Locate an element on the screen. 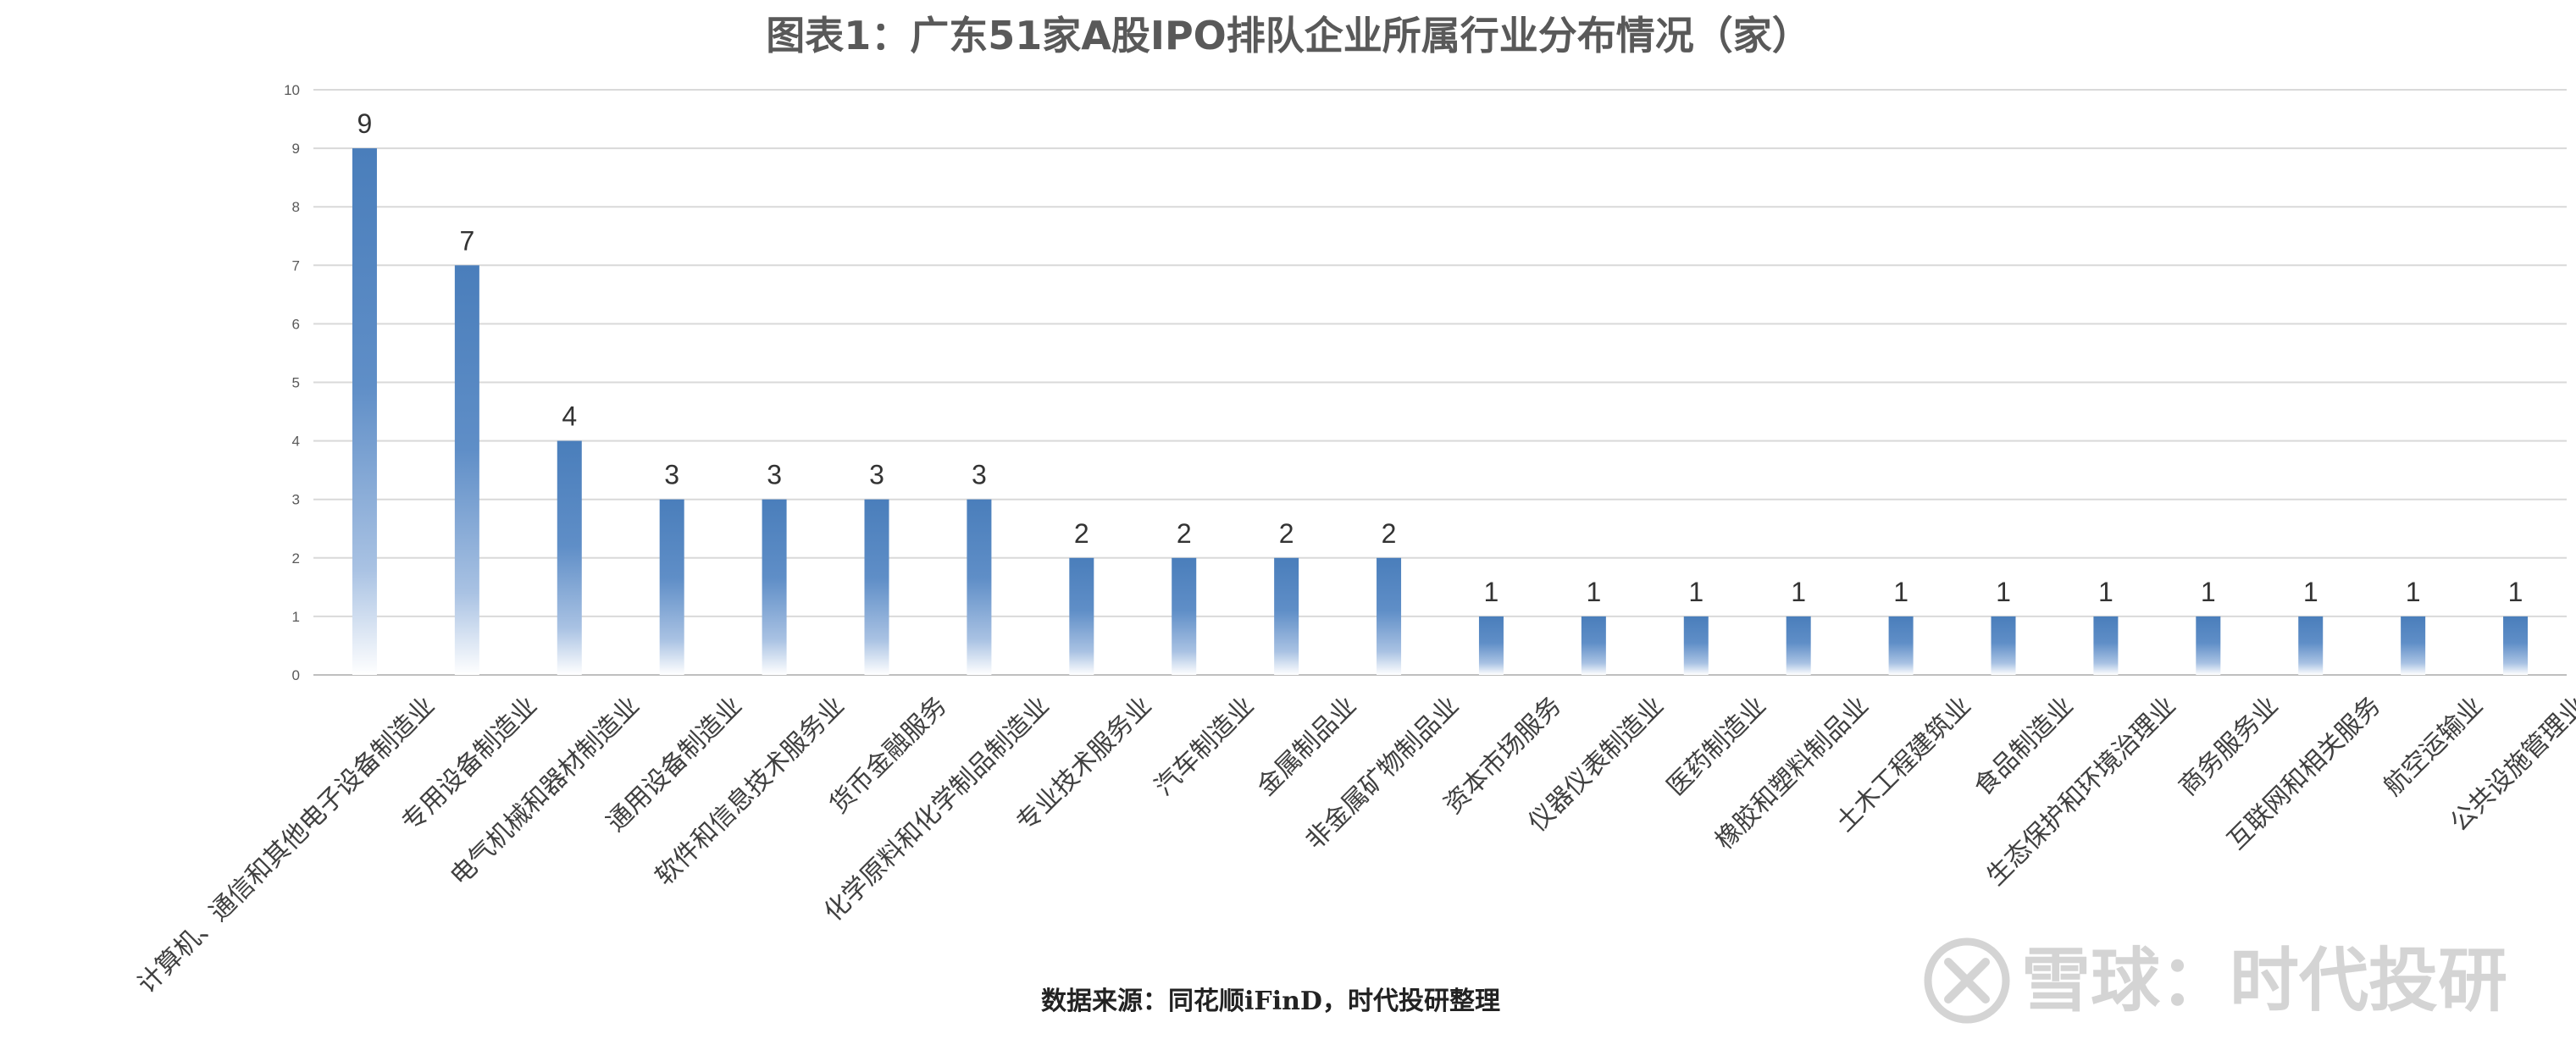  y-axis-ticks: 0 1 2 3 4 5 6 7 8 9 10 is located at coordinates (292, 382).